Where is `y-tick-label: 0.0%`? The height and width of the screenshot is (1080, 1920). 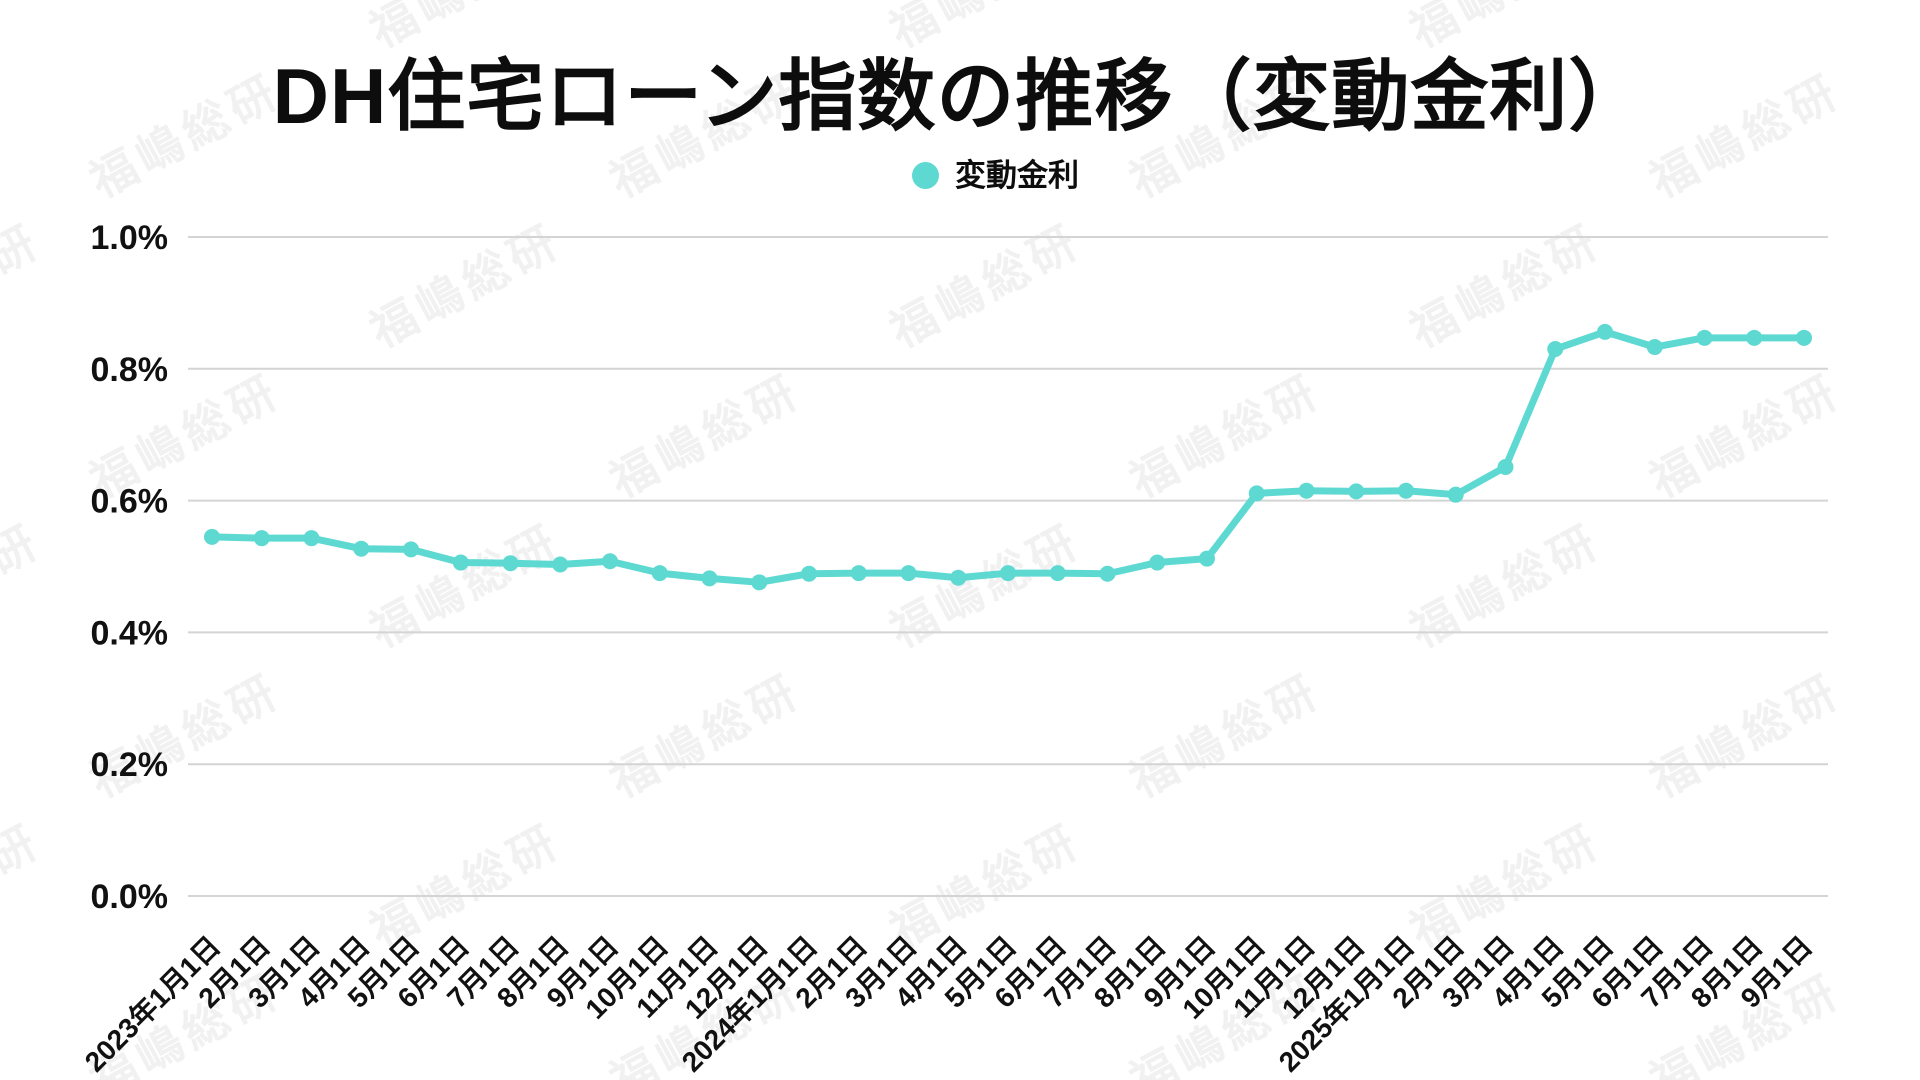
y-tick-label: 0.0% is located at coordinates (130, 897).